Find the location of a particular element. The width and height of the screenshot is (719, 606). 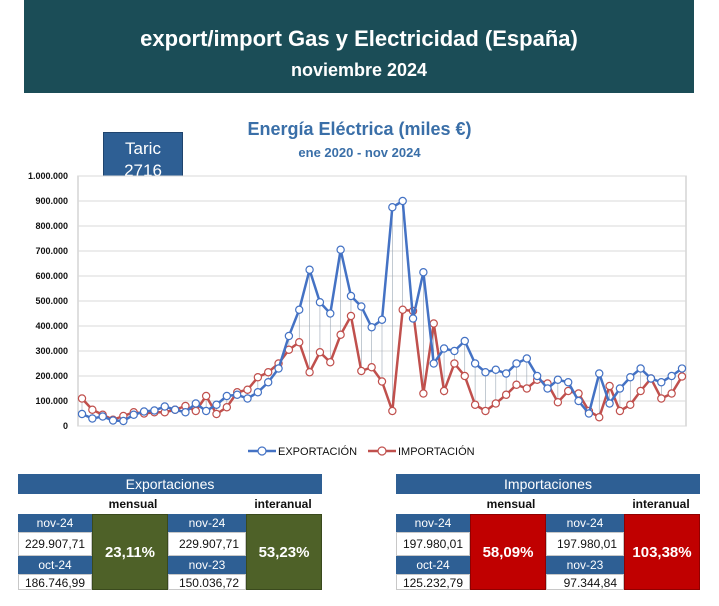

import-value-oct24: 125.232,79 is located at coordinates (433, 582).